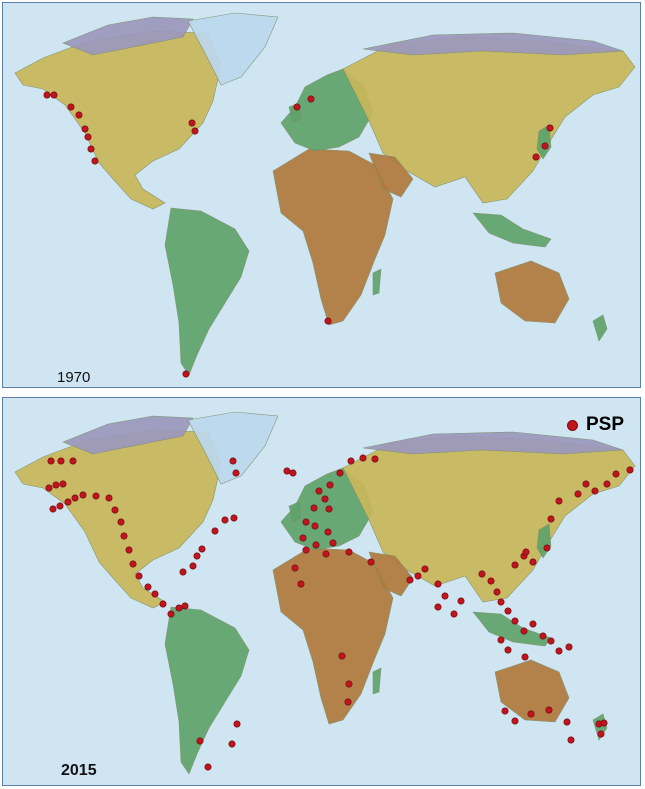 The image size is (645, 789). I want to click on year-label-2015: 2015, so click(79, 770).